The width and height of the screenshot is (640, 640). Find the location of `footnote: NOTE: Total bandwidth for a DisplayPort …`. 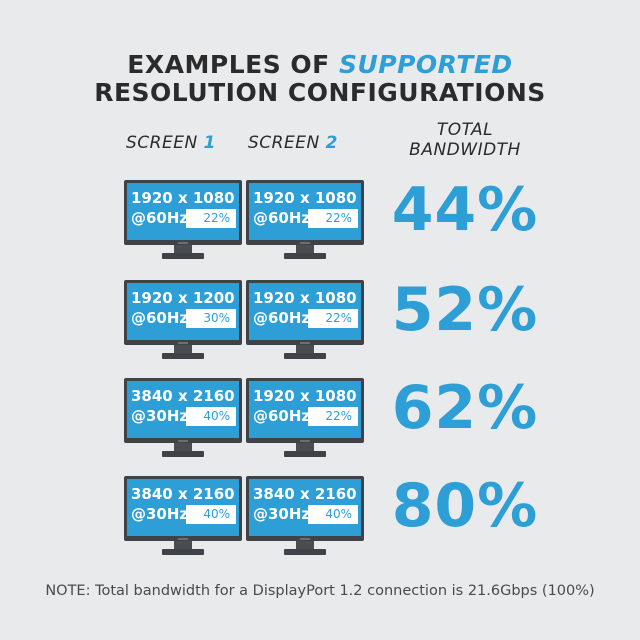

footnote: NOTE: Total bandwidth for a DisplayPort … is located at coordinates (320, 591).